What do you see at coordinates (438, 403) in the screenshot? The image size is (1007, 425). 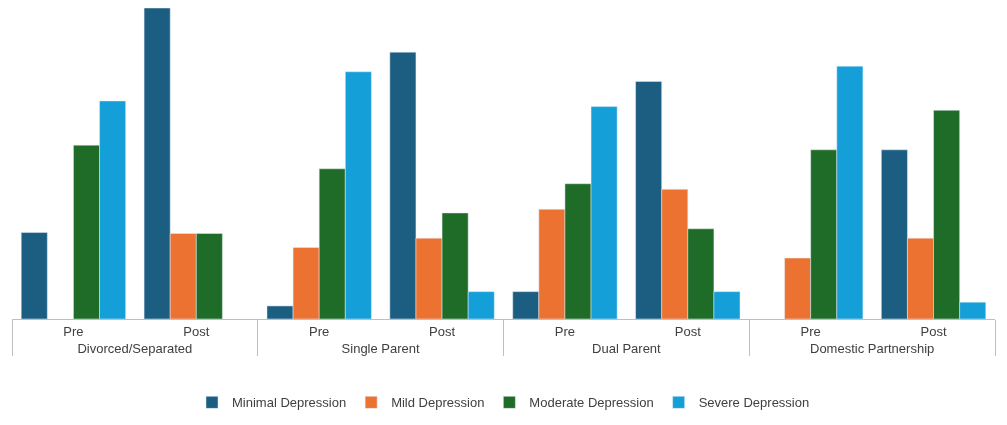 I see `legend-label: Mild Depression` at bounding box center [438, 403].